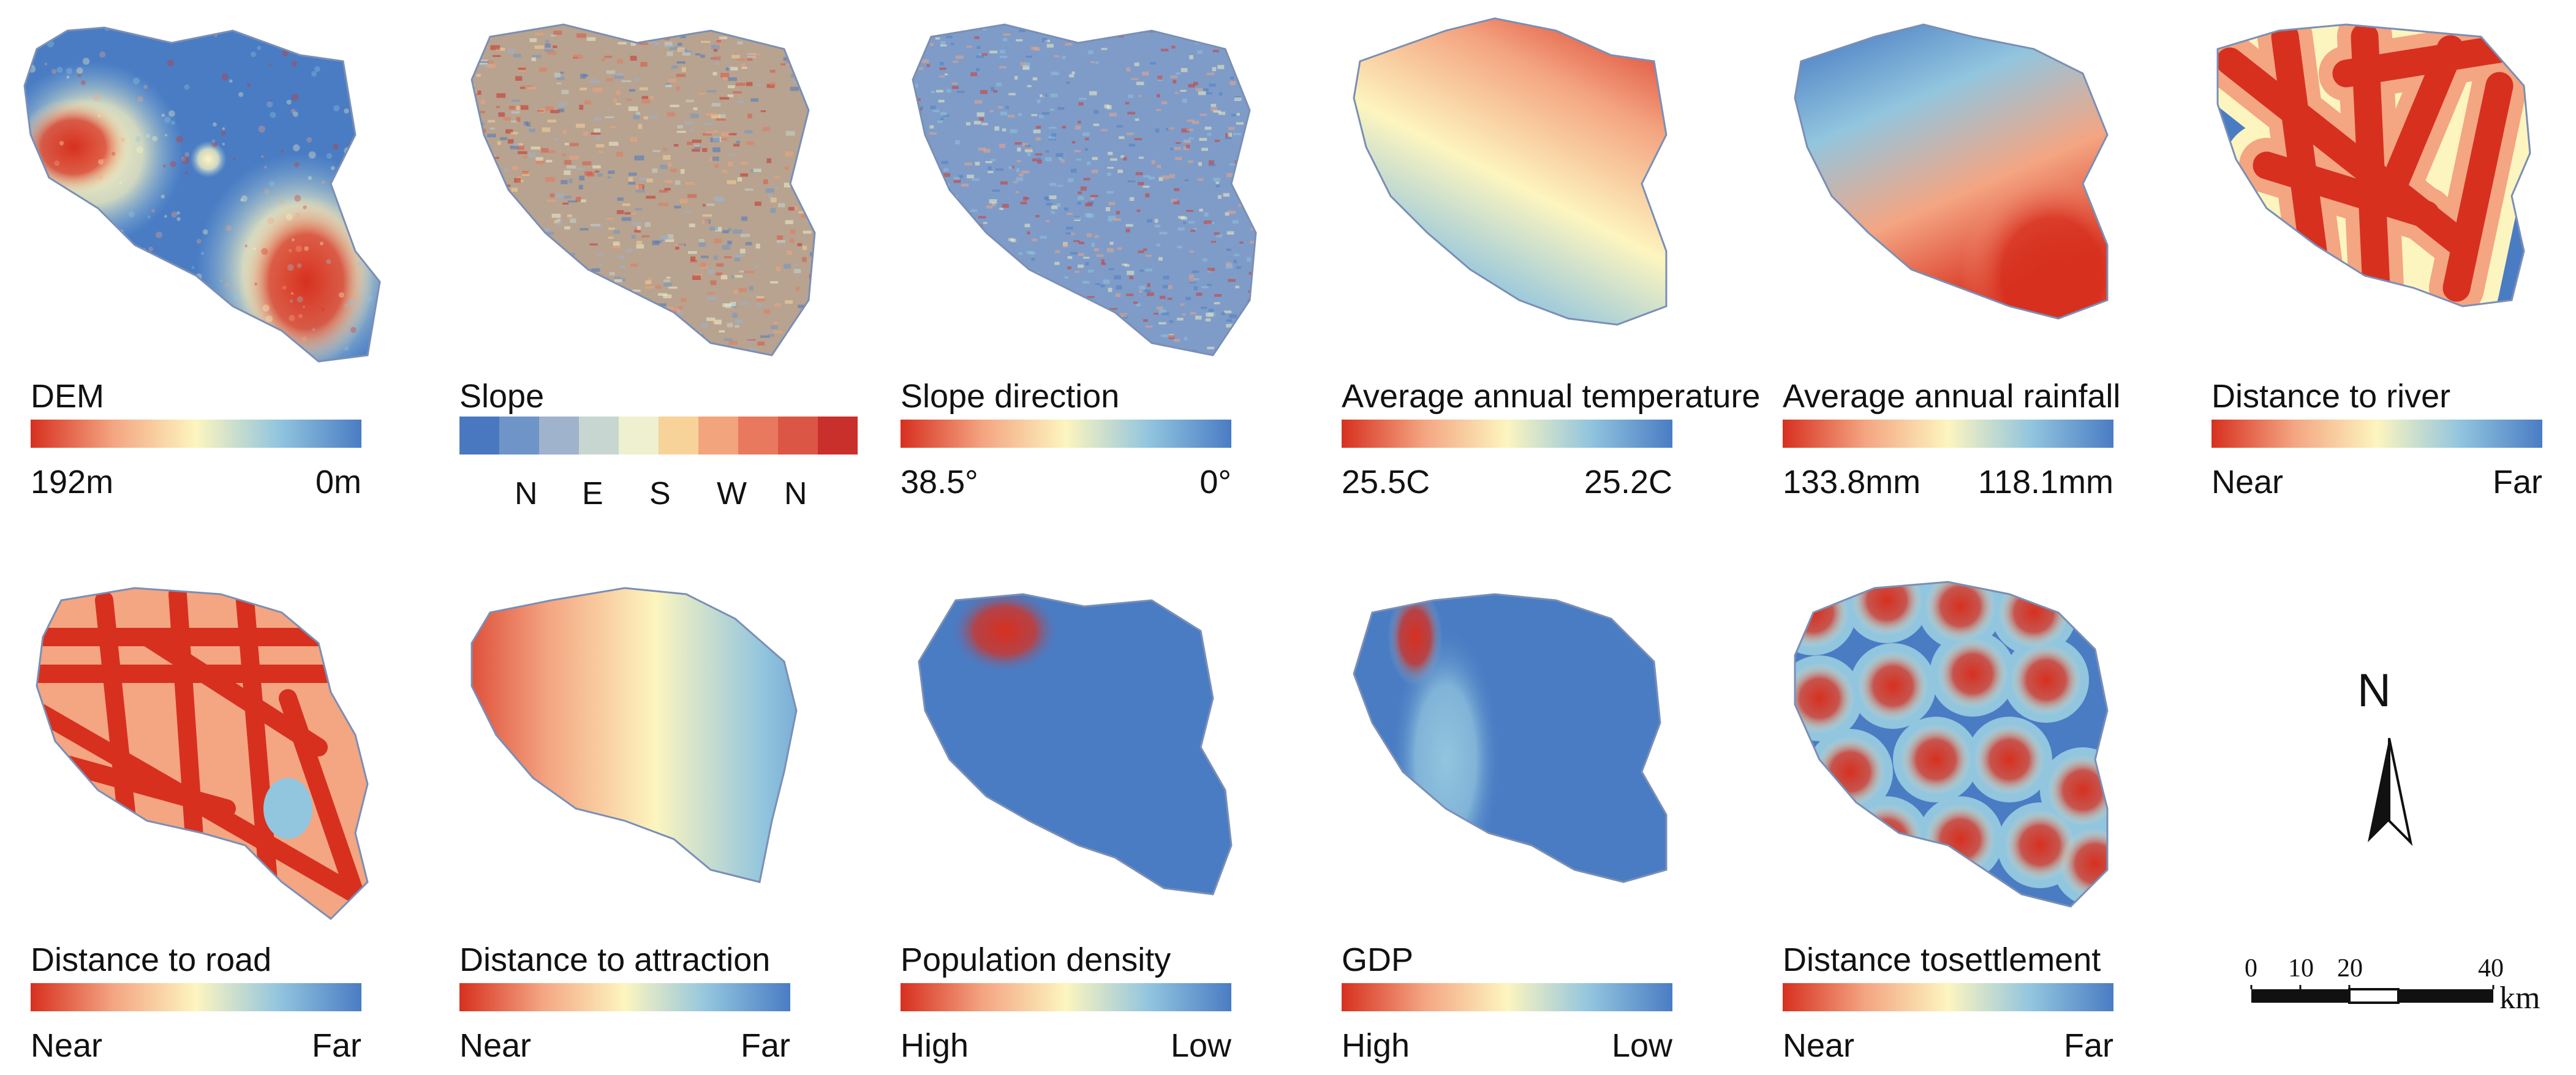  What do you see at coordinates (1551, 397) in the screenshot?
I see `panel-title: Average annual temperature` at bounding box center [1551, 397].